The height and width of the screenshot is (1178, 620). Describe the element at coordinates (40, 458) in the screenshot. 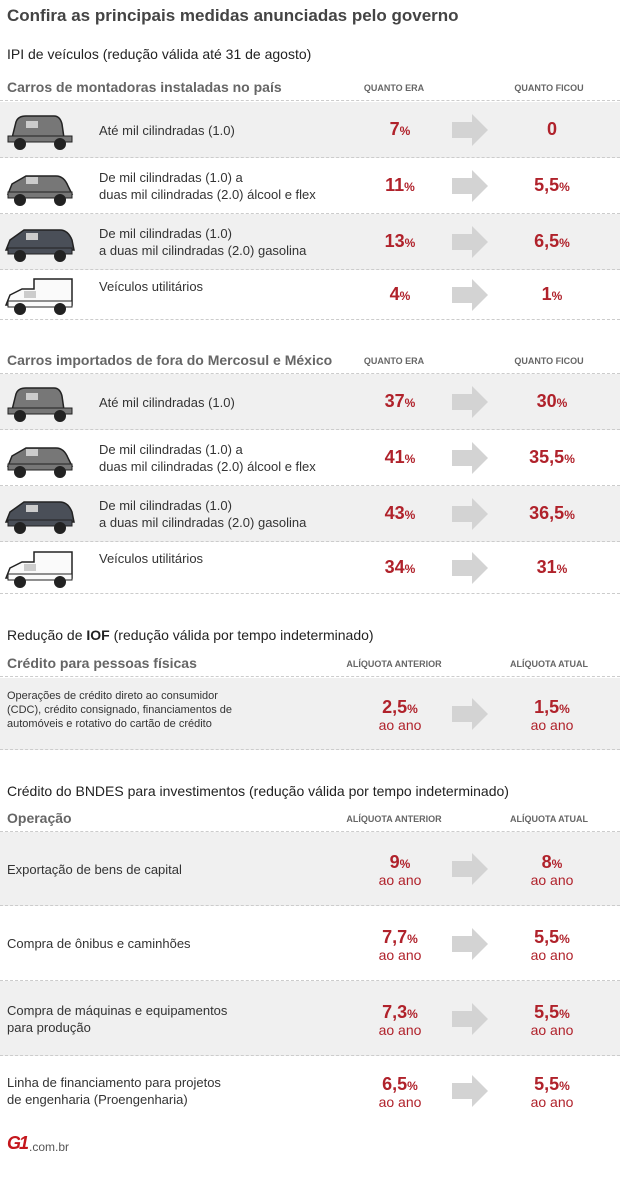

I see `suv-icon` at that location.